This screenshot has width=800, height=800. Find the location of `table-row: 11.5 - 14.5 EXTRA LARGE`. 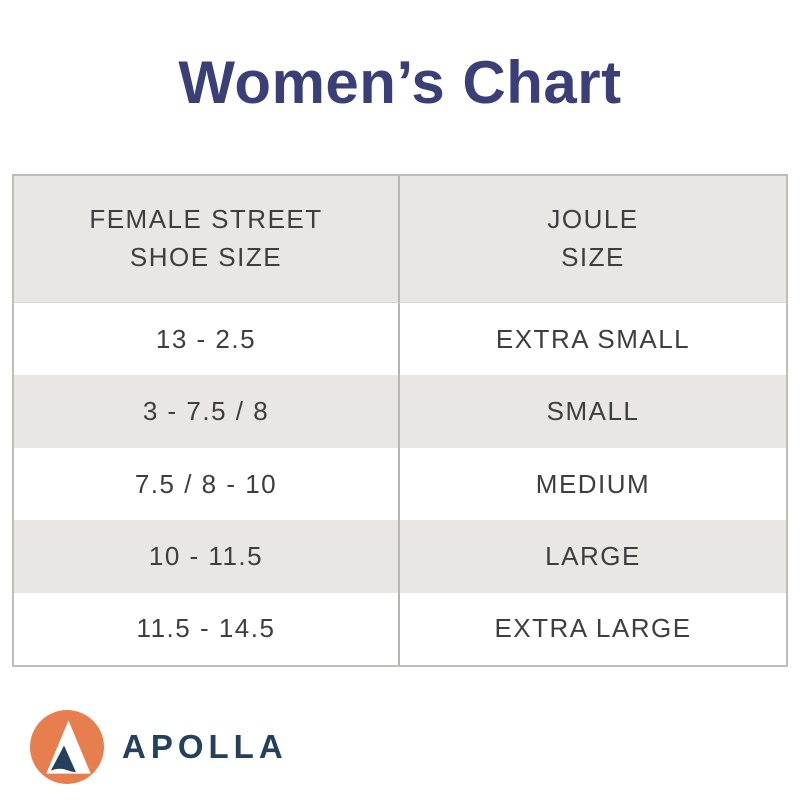

table-row: 11.5 - 14.5 EXTRA LARGE is located at coordinates (400, 629).